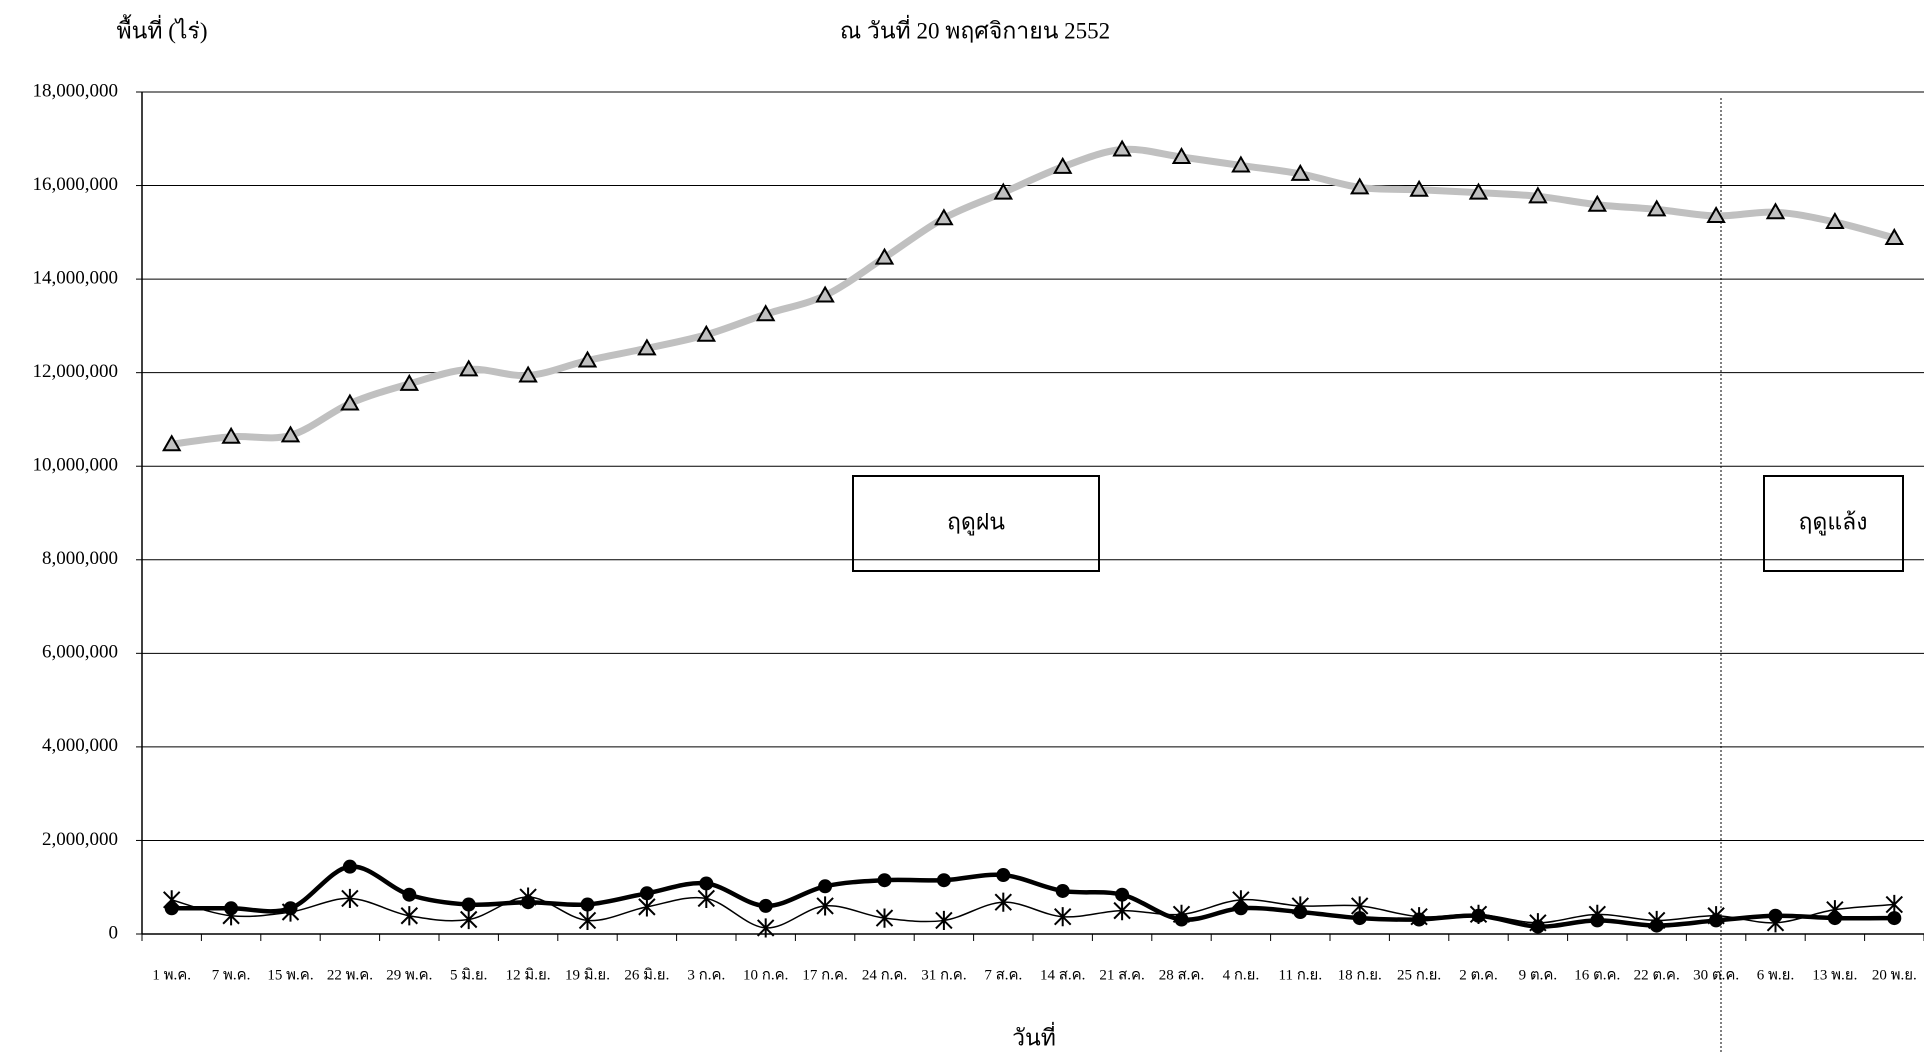 The width and height of the screenshot is (1924, 1054). I want to click on x-tick-label: 7 ส.ค., so click(1003, 975).